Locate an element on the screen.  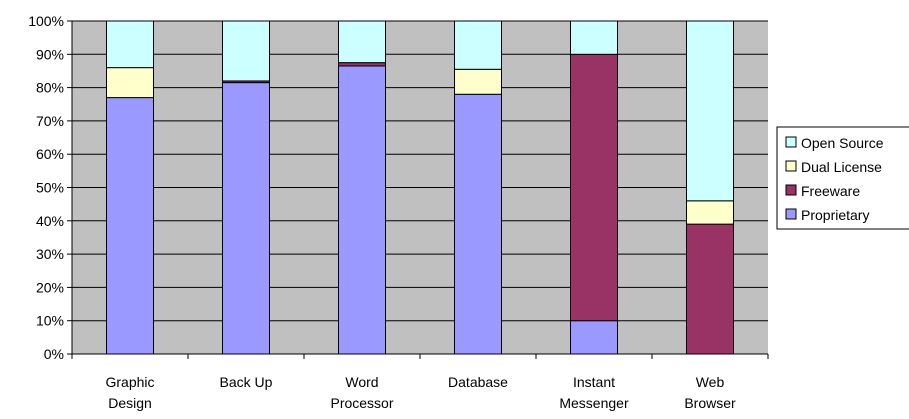
x-tick-label: Web Browser is located at coordinates (710, 392).